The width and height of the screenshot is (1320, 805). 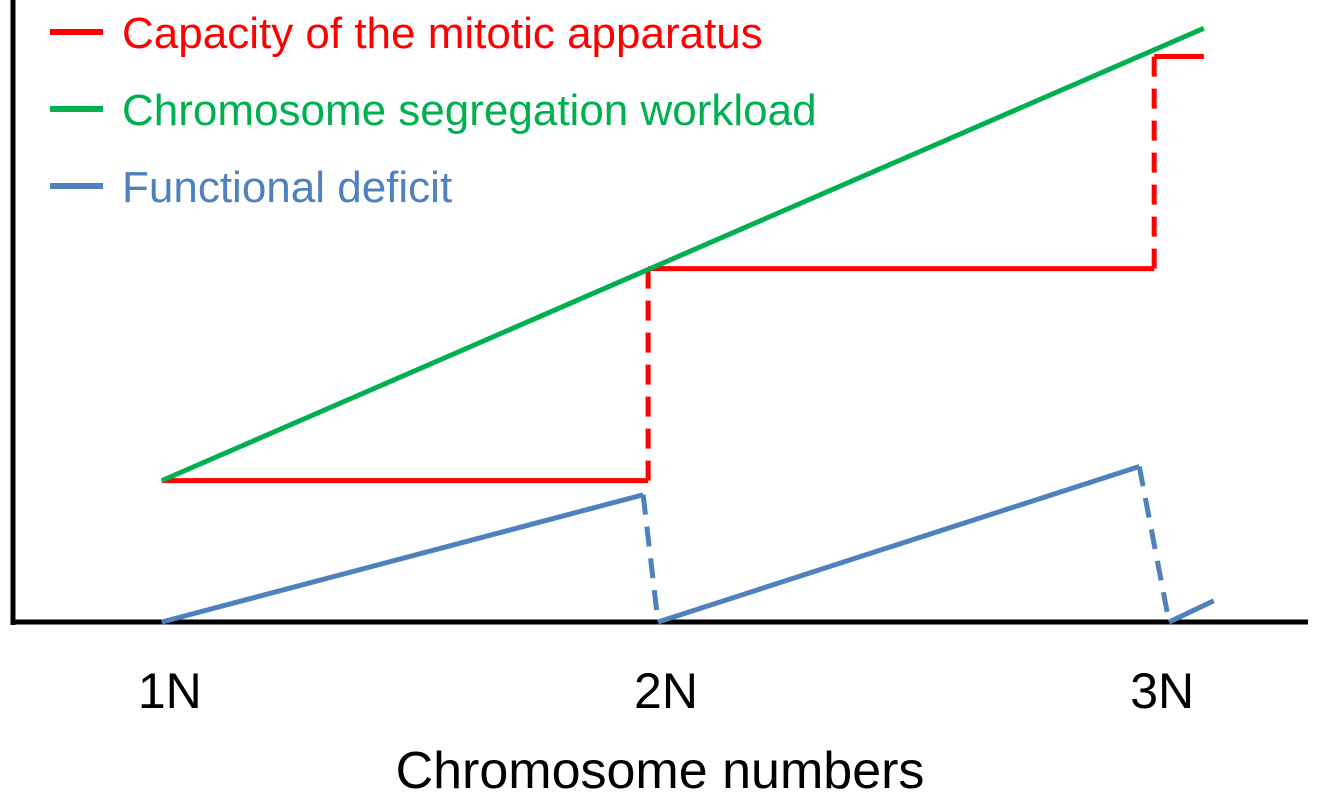 I want to click on x-tick-label: 2N, so click(x=666, y=691).